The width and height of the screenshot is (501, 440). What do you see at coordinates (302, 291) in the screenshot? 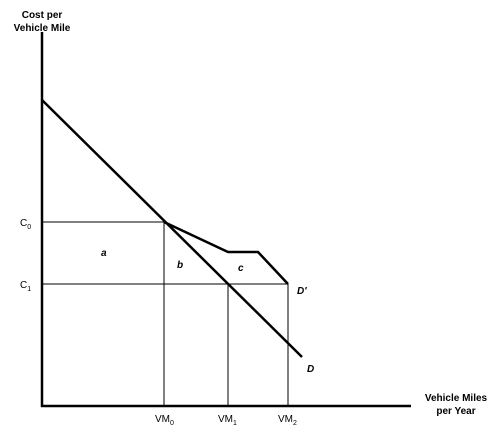
I see `curve-label: D'` at bounding box center [302, 291].